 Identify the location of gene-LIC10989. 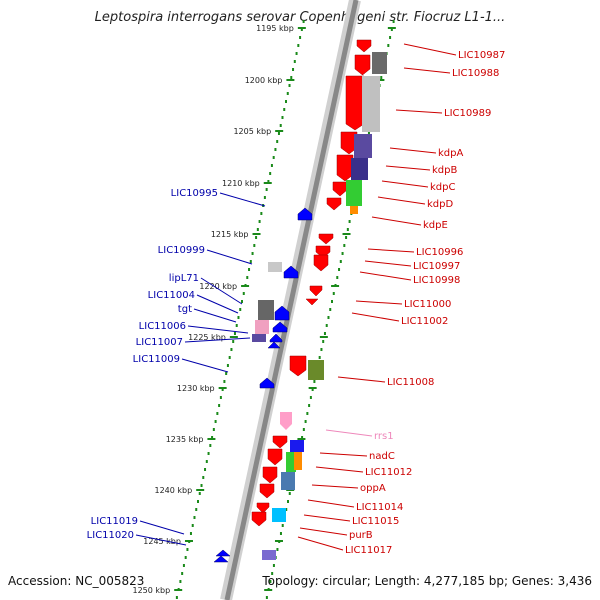
(355, 103).